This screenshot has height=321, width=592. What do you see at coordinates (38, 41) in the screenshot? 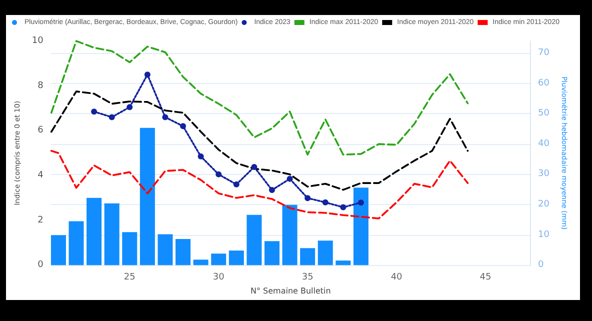
I see `y-tick-label: 10` at bounding box center [38, 41].